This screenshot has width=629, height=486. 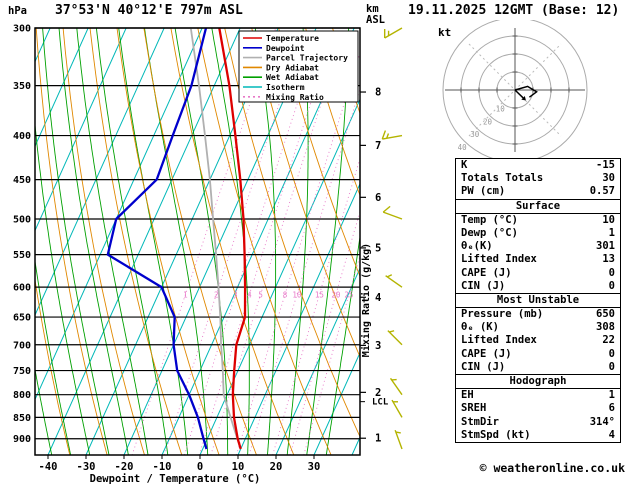 I want to click on panel-row-value: 4, so click(x=611, y=434).